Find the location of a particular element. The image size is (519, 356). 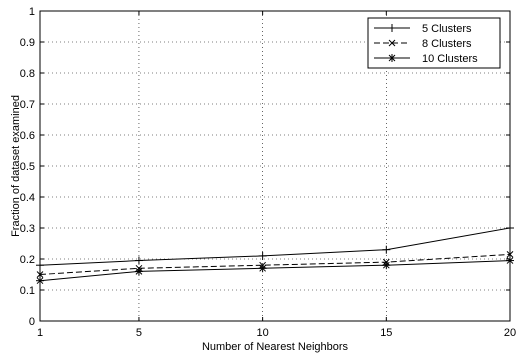

legend-label-2: 8 Clusters is located at coordinates (447, 44).